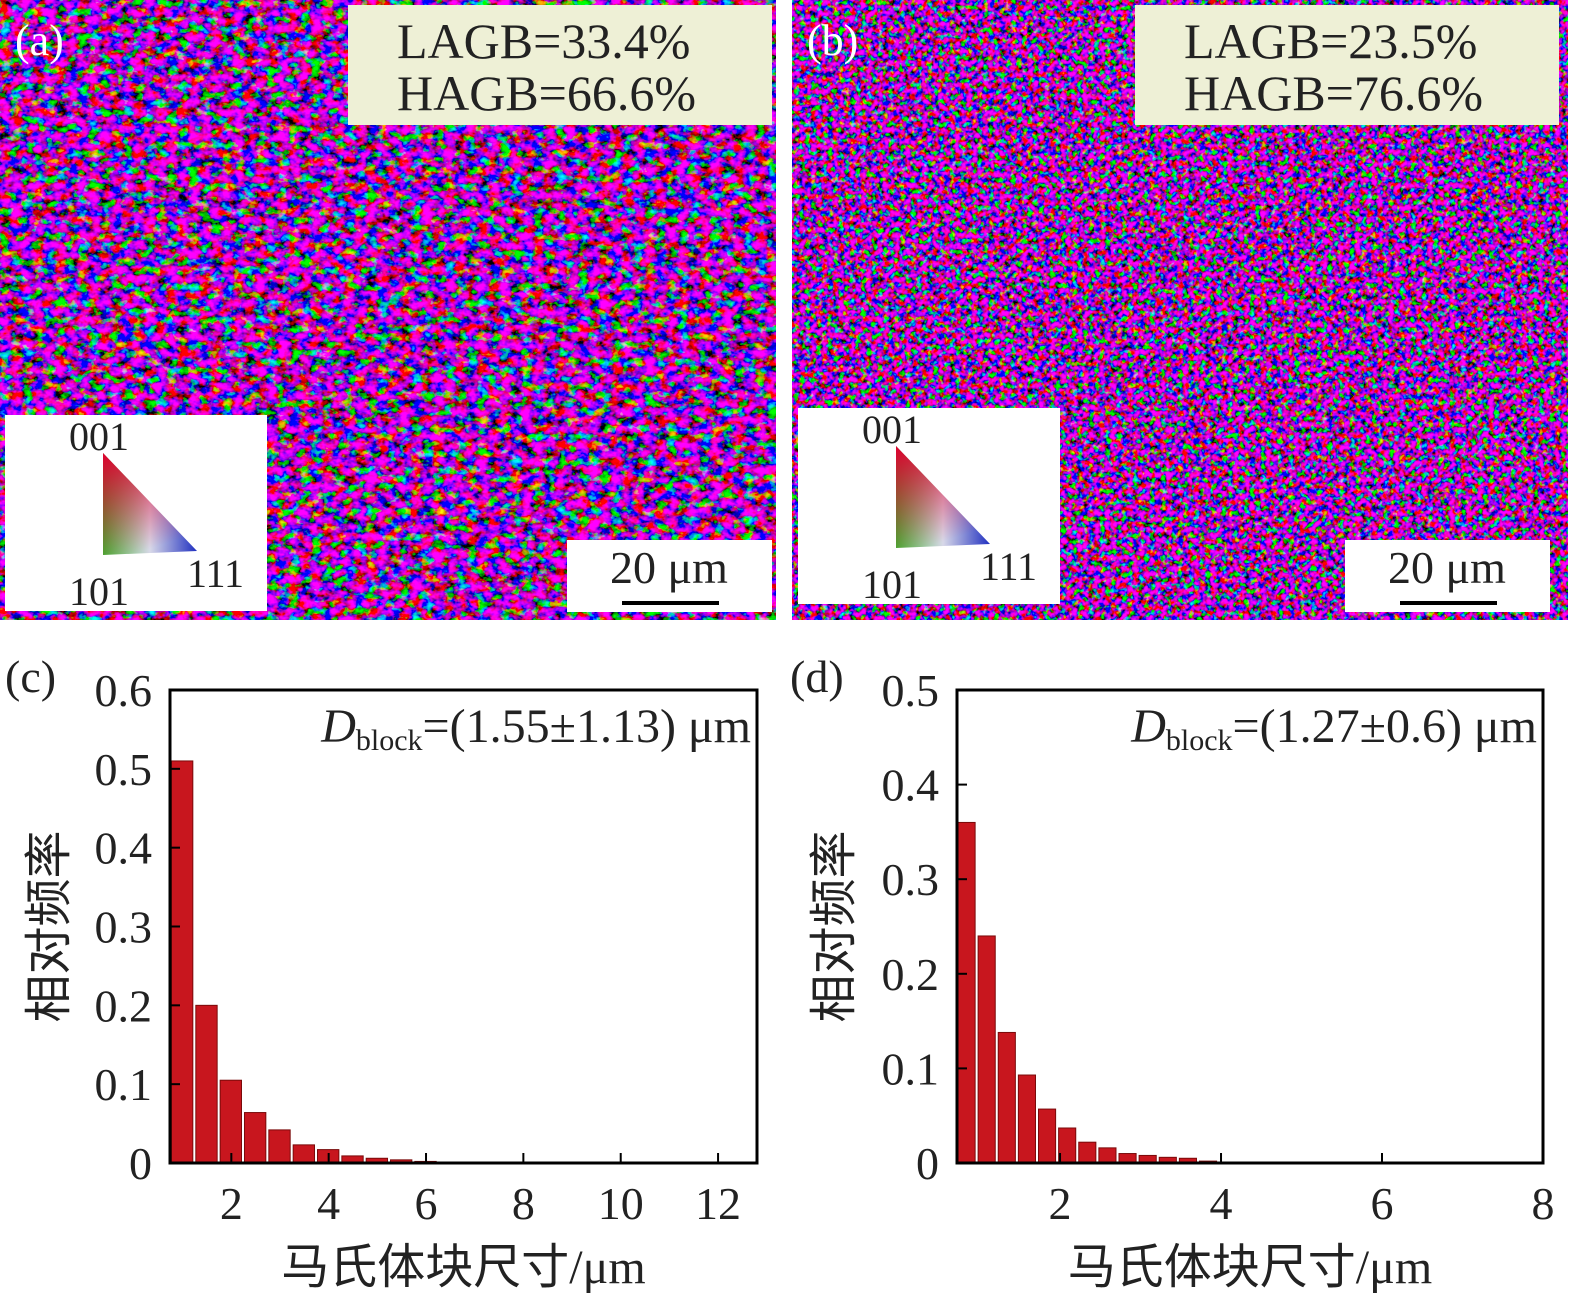 The image size is (1575, 1307). What do you see at coordinates (546, 93) in the screenshot?
I see `hagb-text: HAGB=66.6%` at bounding box center [546, 93].